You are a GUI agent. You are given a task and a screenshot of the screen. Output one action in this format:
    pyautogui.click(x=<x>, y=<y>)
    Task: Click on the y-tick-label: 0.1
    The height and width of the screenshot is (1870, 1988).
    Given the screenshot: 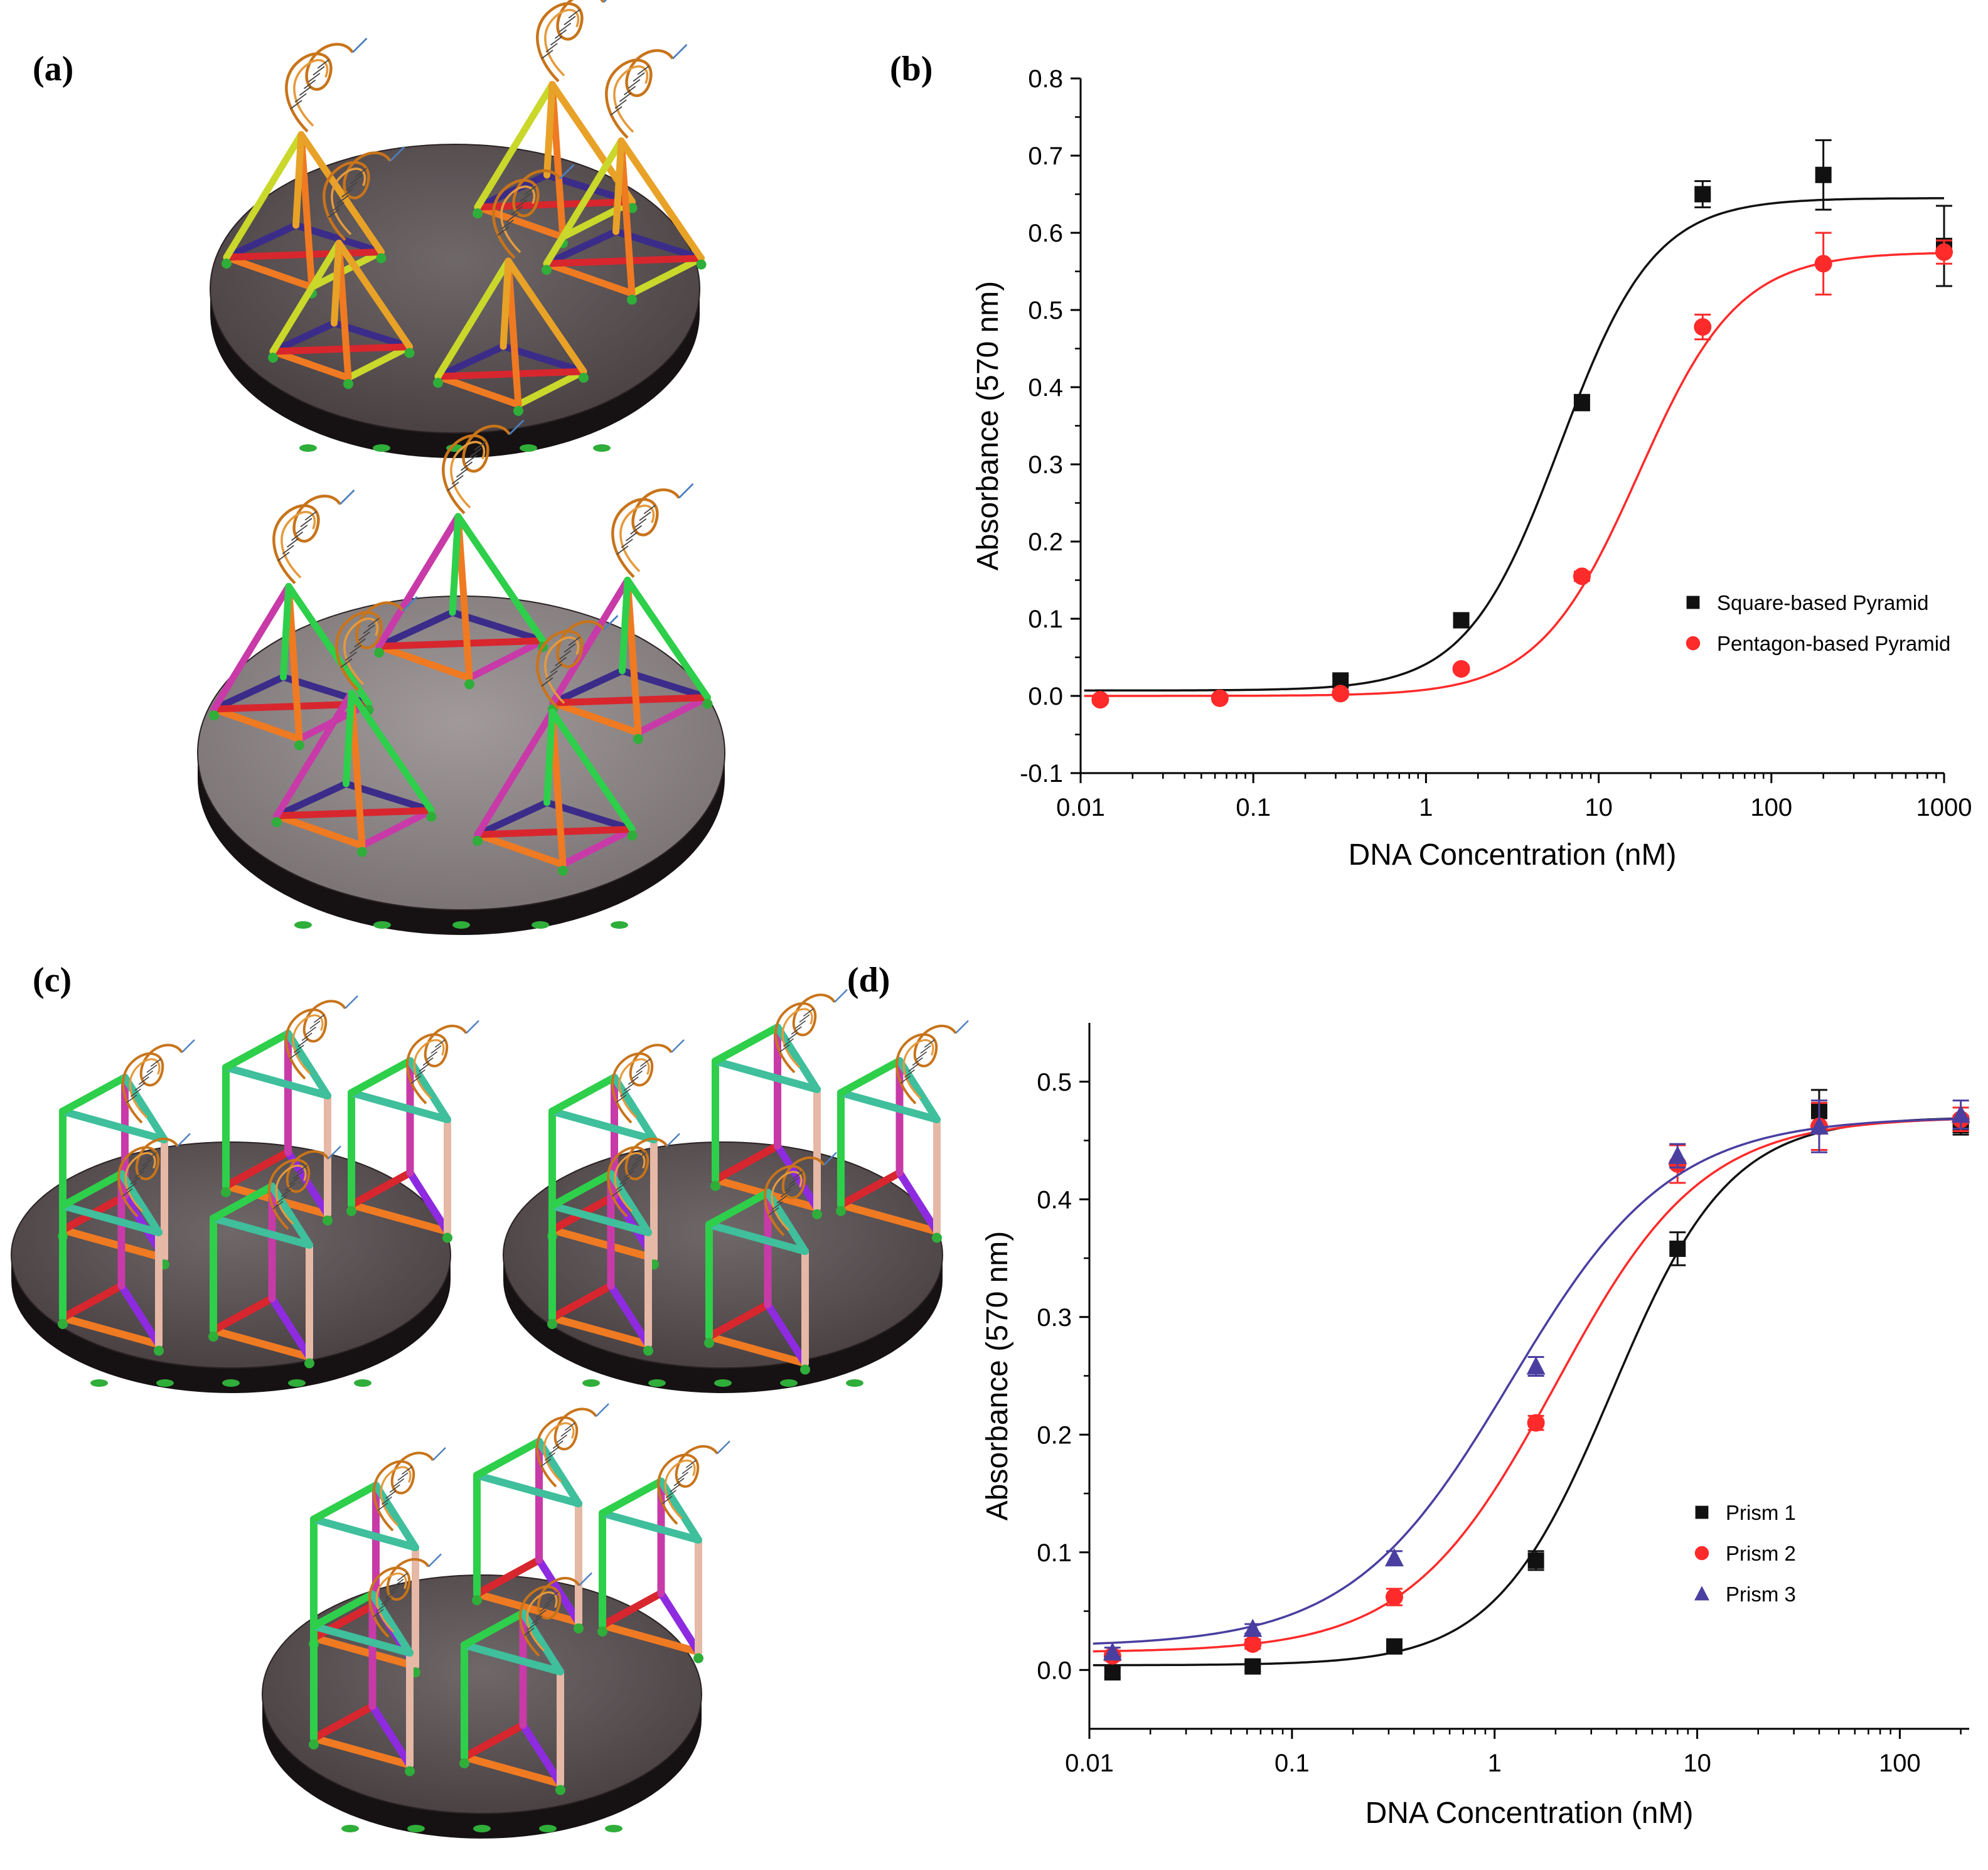 What is the action you would take?
    pyautogui.click(x=1054, y=1553)
    